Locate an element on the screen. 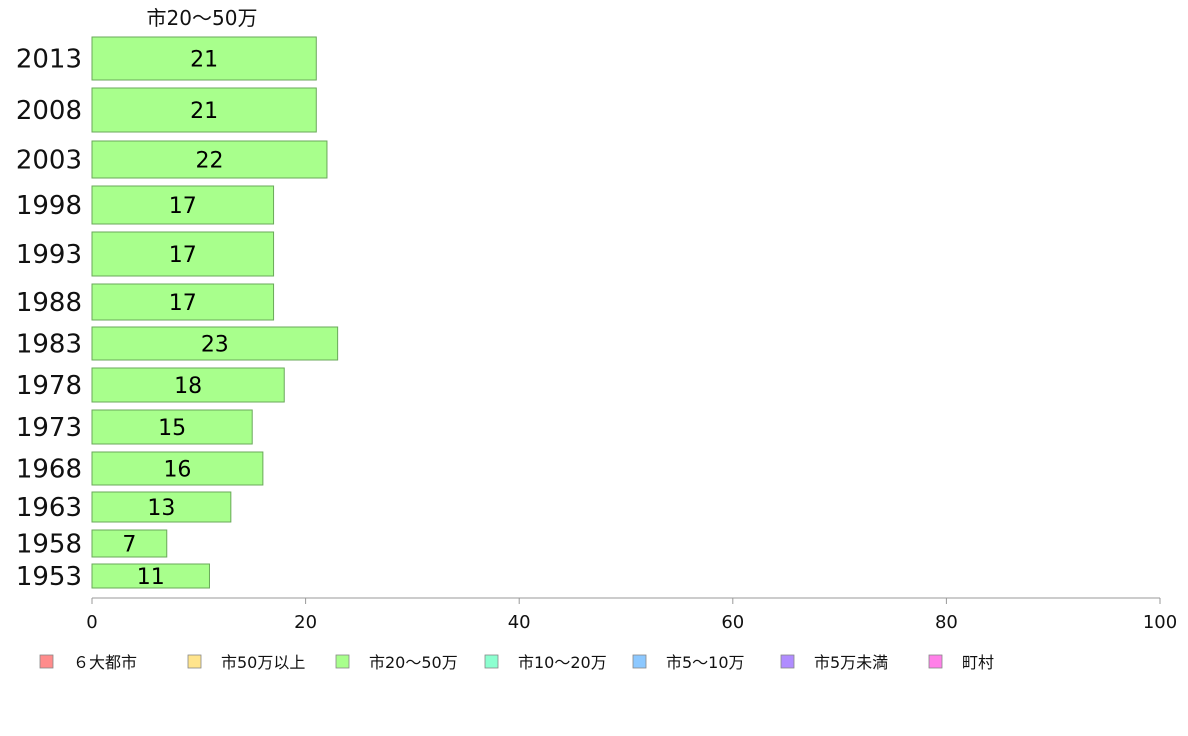 The height and width of the screenshot is (736, 1188). bar-value-label-1993: 17 is located at coordinates (183, 255).